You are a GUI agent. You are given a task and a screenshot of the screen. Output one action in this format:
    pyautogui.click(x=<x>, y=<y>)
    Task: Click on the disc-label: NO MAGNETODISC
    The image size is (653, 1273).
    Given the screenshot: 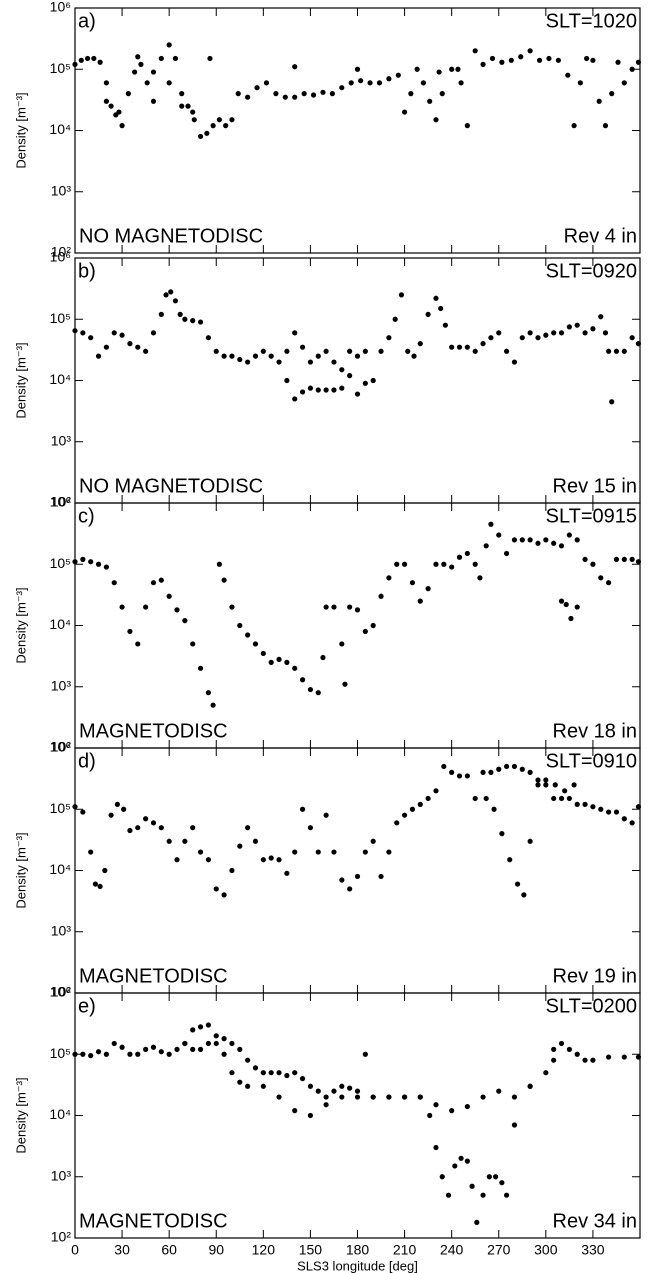 What is the action you would take?
    pyautogui.click(x=171, y=486)
    